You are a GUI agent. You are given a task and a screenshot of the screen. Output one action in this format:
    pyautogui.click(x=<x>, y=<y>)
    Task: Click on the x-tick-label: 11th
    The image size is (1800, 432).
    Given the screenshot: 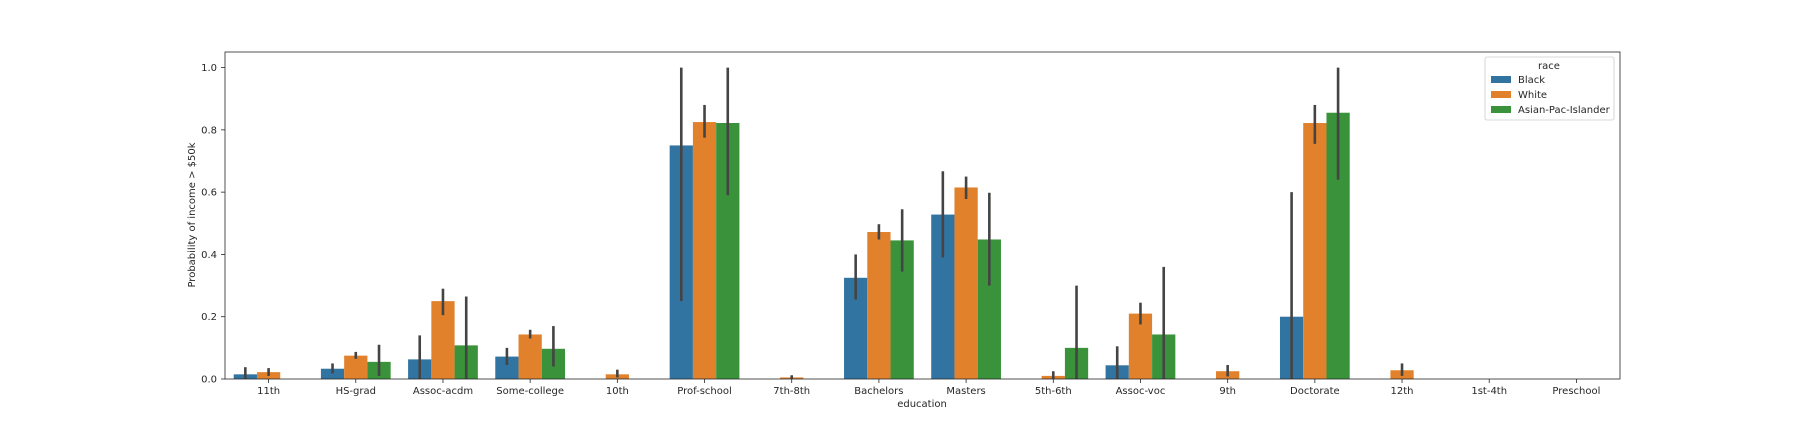 What is the action you would take?
    pyautogui.click(x=268, y=391)
    